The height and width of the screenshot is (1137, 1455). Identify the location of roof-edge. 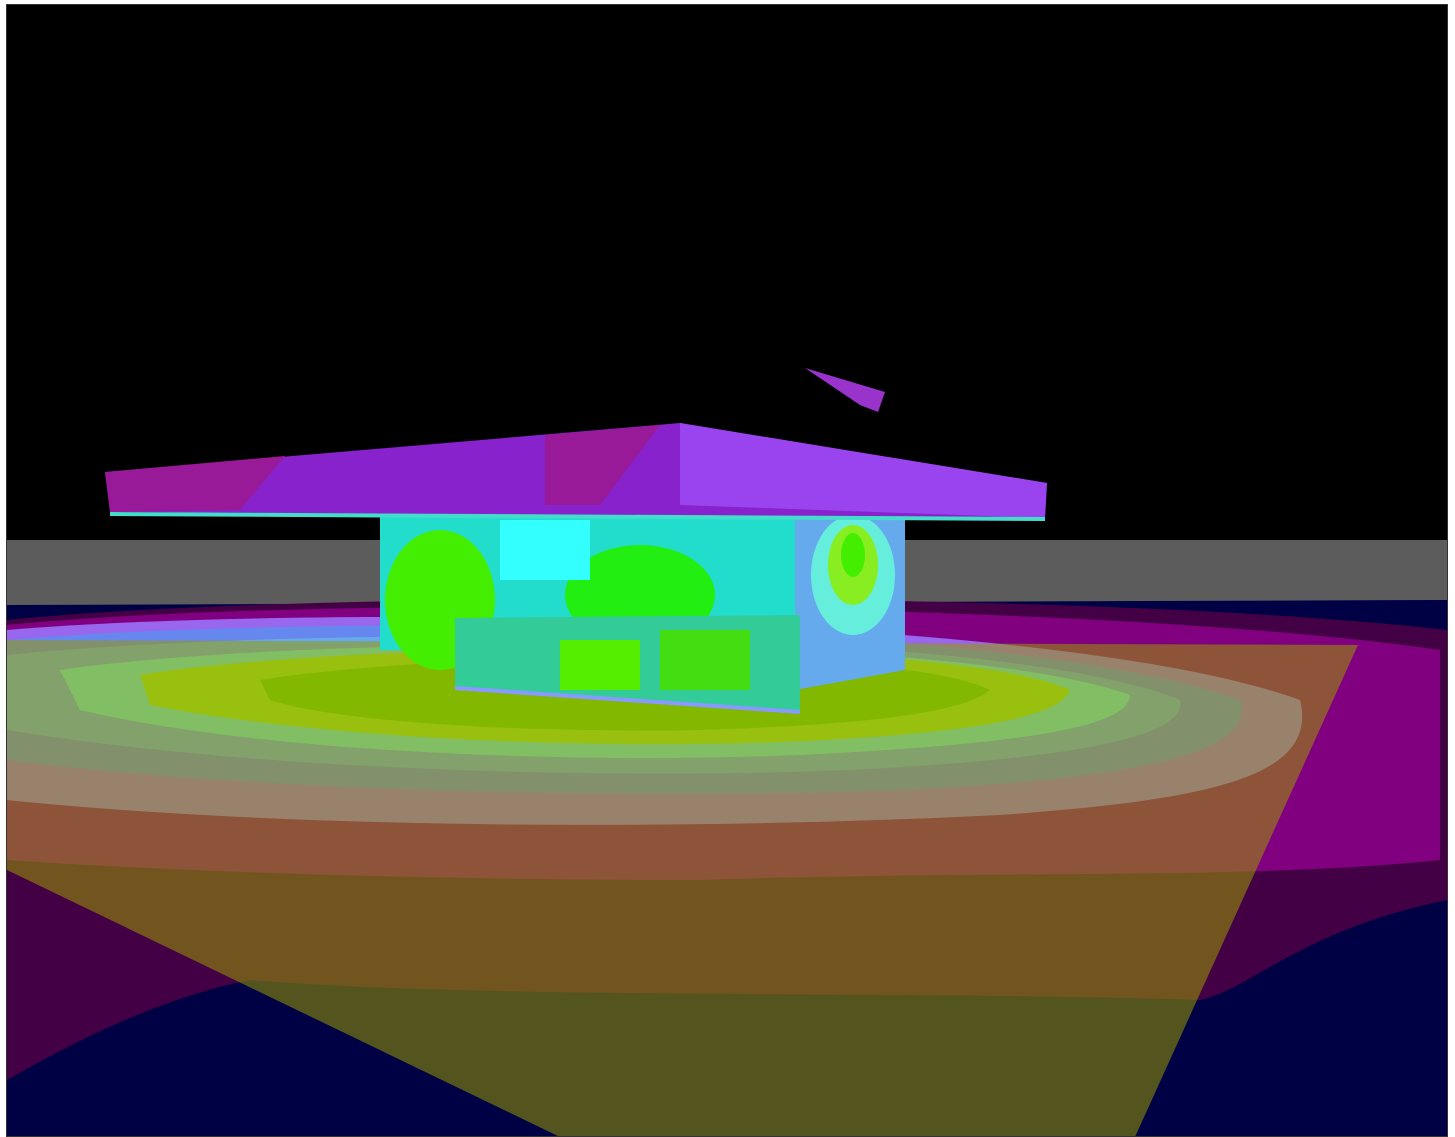
(577, 516).